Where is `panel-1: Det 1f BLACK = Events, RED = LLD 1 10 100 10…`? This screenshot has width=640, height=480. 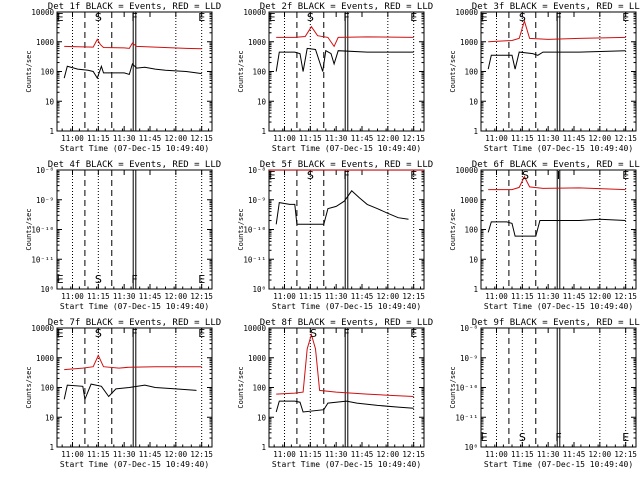 panel-1: Det 1f BLACK = Events, RED = LLD 1 10 100 10… is located at coordinates (123, 77).